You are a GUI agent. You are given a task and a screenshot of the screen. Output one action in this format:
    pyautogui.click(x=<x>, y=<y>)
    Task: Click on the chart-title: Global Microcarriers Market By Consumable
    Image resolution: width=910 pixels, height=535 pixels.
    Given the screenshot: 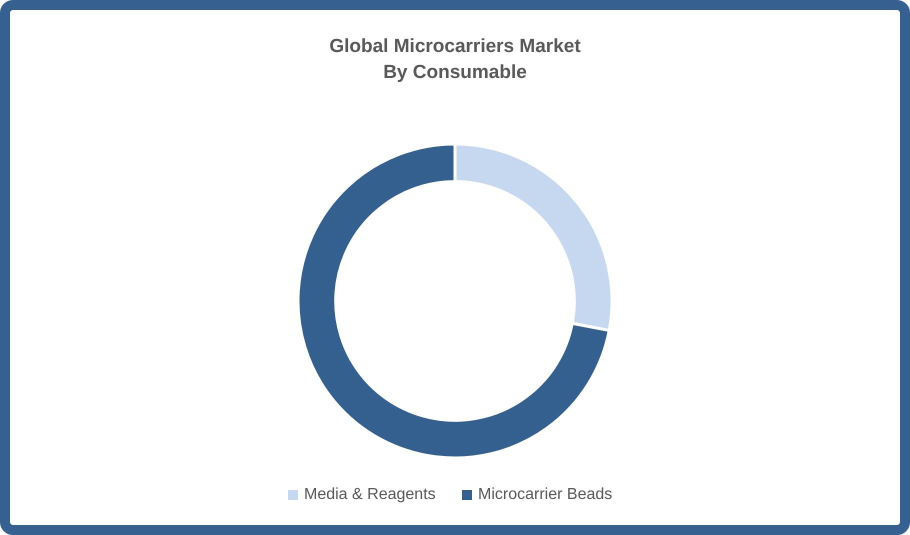 What is the action you would take?
    pyautogui.click(x=455, y=59)
    